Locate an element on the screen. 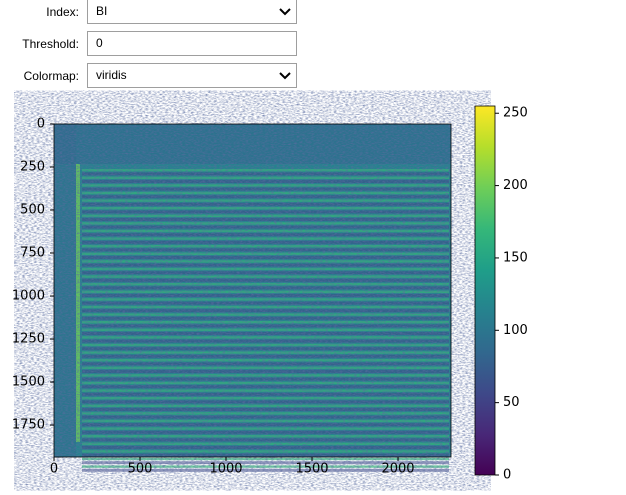  index-label: Index: is located at coordinates (62, 12).